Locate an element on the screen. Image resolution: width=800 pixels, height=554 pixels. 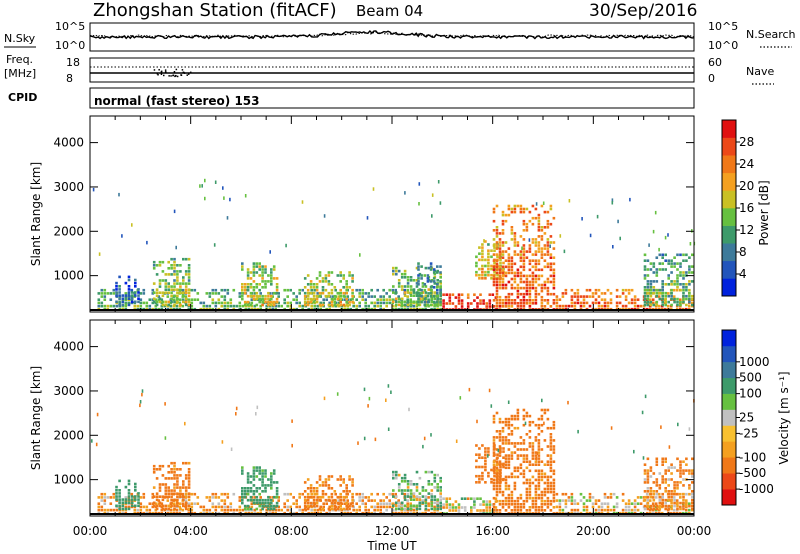
freq-point is located at coordinates (174, 72).